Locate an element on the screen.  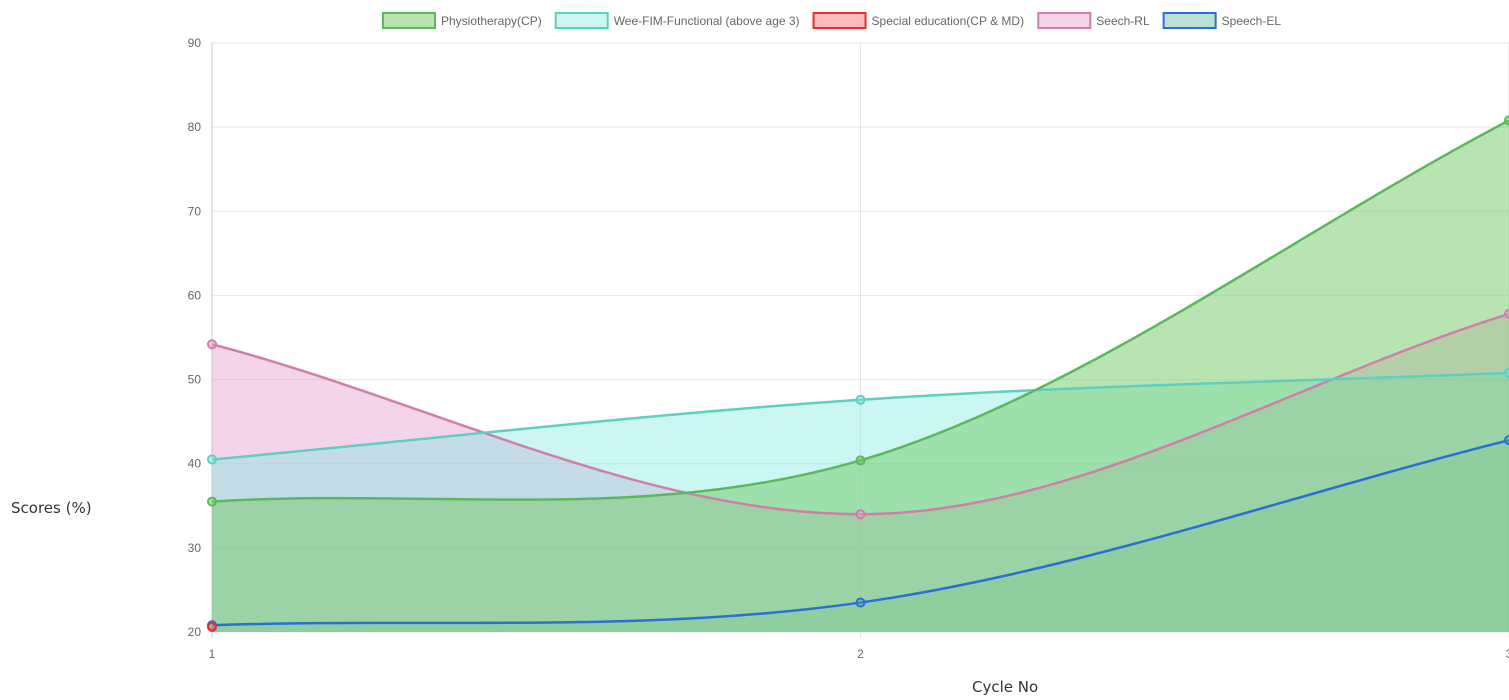
y-tick-label: 90 is located at coordinates (195, 43).